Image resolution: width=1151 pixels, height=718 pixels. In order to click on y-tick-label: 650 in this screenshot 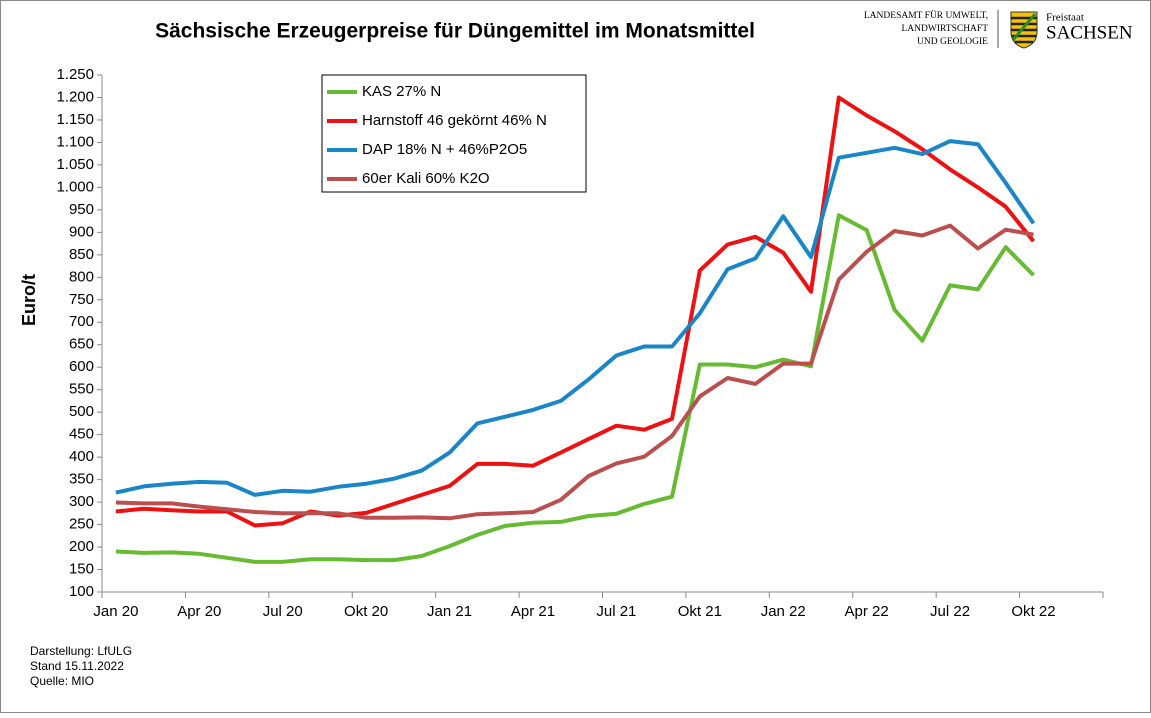, I will do `click(81, 344)`.